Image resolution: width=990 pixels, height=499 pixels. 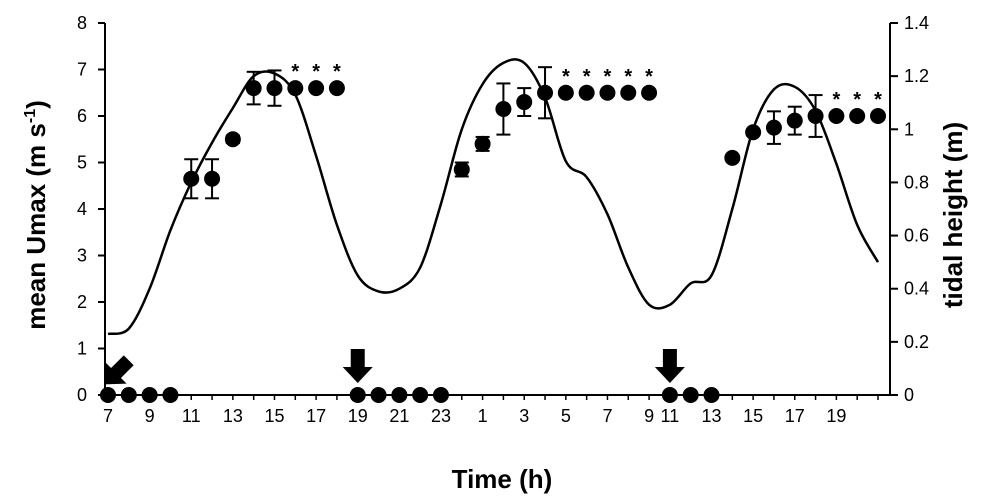 I want to click on right-y-tick-label: 1, so click(x=909, y=129).